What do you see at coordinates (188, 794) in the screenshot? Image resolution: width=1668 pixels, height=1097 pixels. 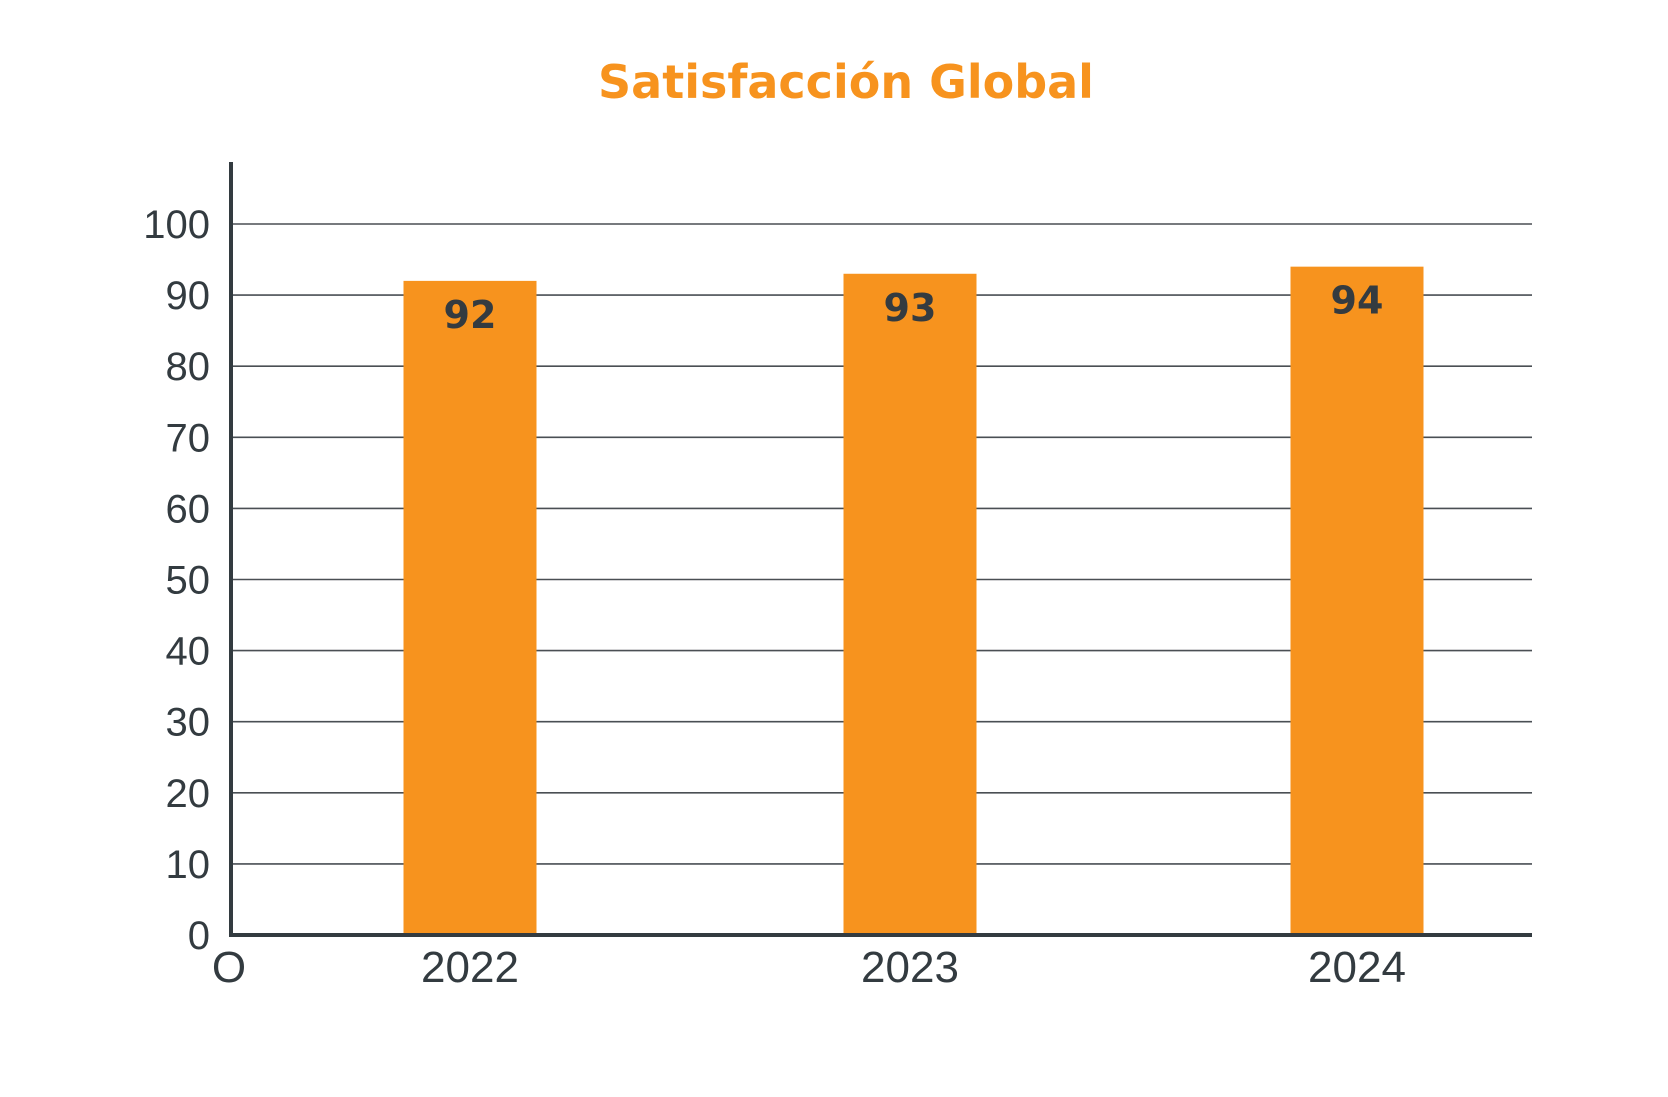 I see `y-tick-label: 20` at bounding box center [188, 794].